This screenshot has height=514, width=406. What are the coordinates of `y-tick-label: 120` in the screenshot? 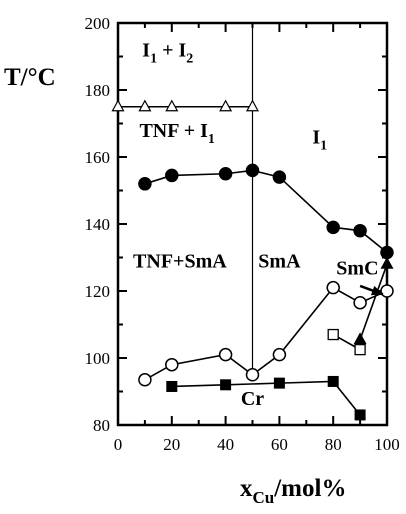 It's located at (98, 291).